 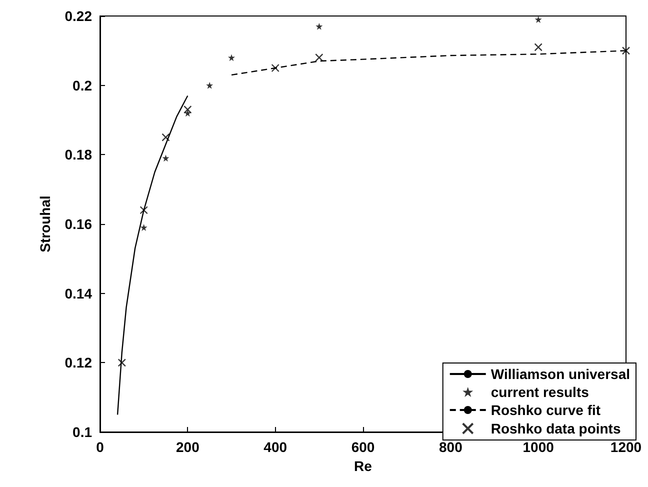 What do you see at coordinates (363, 447) in the screenshot?
I see `x-tick-label: 600` at bounding box center [363, 447].